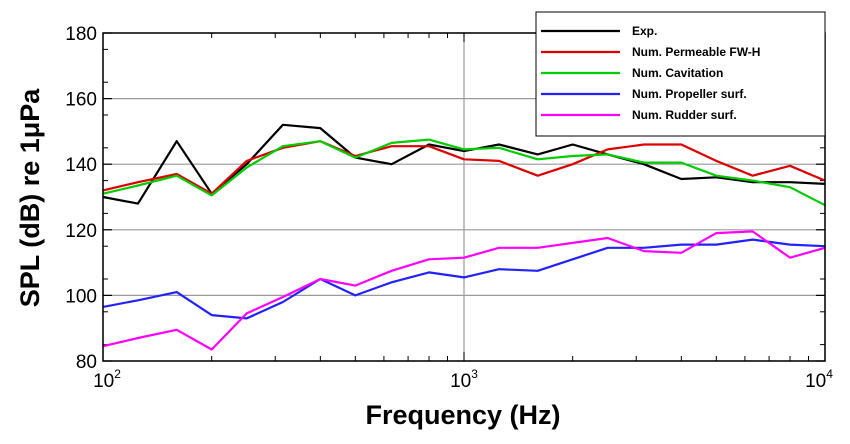  What do you see at coordinates (107, 379) in the screenshot?
I see `x-tick-label: 10²` at bounding box center [107, 379].